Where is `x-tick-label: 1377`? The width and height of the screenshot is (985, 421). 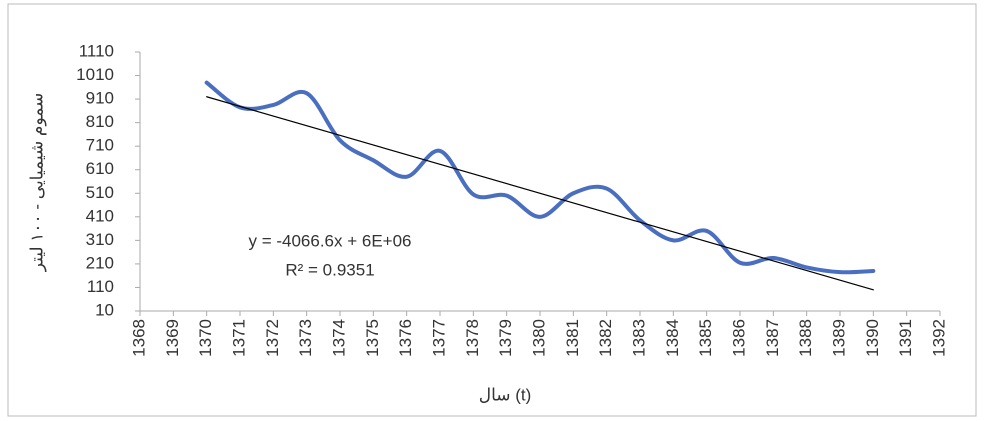
x-tick-label: 1377 is located at coordinates (438, 338).